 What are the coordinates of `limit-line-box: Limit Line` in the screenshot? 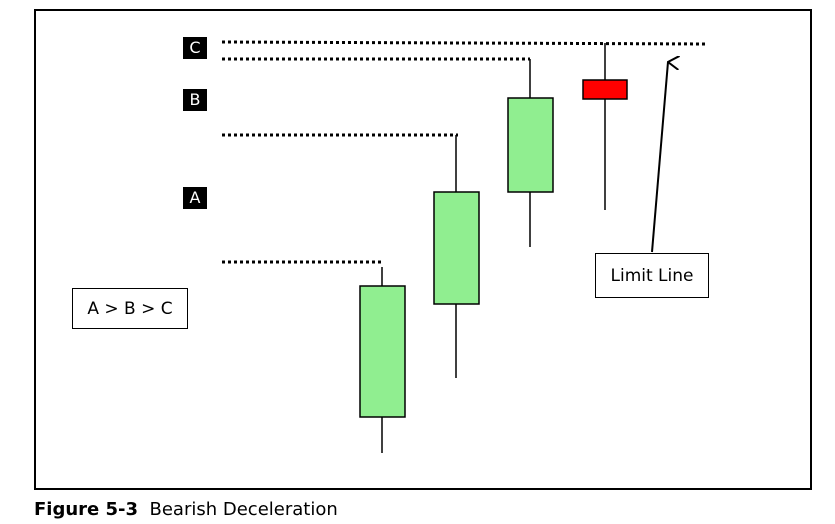 It's located at (652, 275).